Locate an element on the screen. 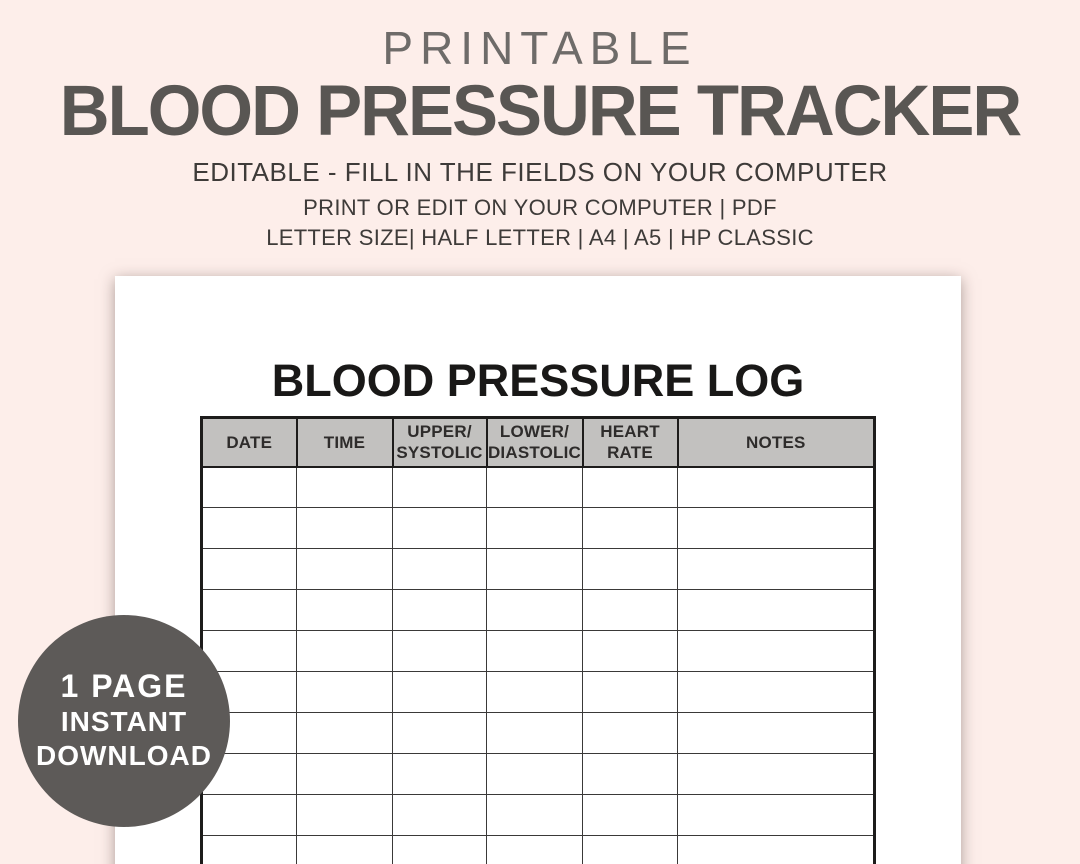 Image resolution: width=1080 pixels, height=864 pixels. column-header-notes: NOTES is located at coordinates (776, 442).